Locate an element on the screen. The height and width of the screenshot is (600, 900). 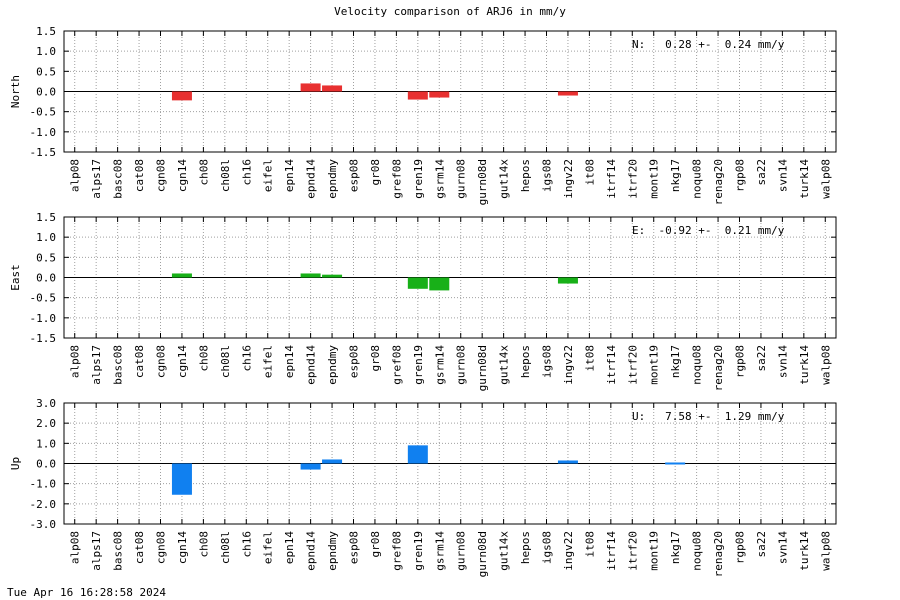
velocity-annotation: N: 0.28 +- 0.24 mm/y is located at coordinates (708, 44).